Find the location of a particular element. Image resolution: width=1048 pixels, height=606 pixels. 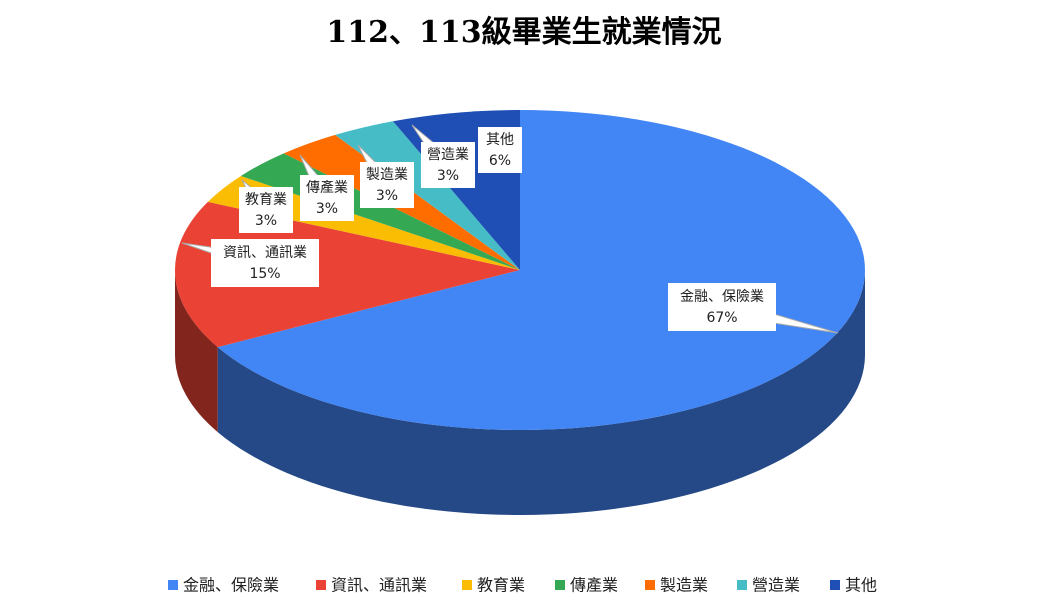

legend-label: 製造業 is located at coordinates (684, 585).